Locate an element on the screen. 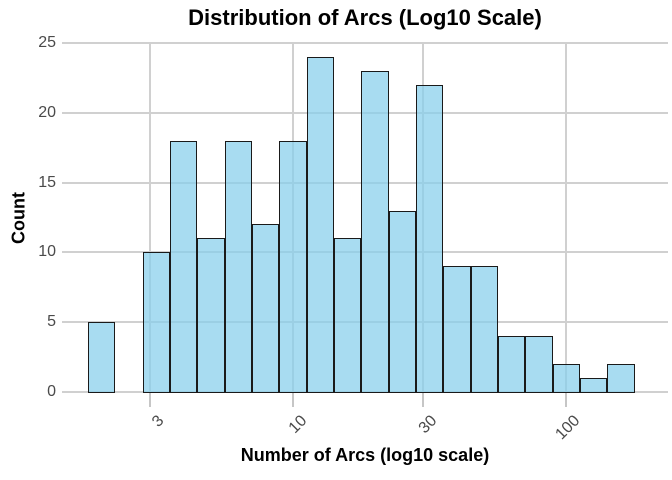  chart-title: Distribution of Arcs (Log10 Scale) is located at coordinates (365, 17).